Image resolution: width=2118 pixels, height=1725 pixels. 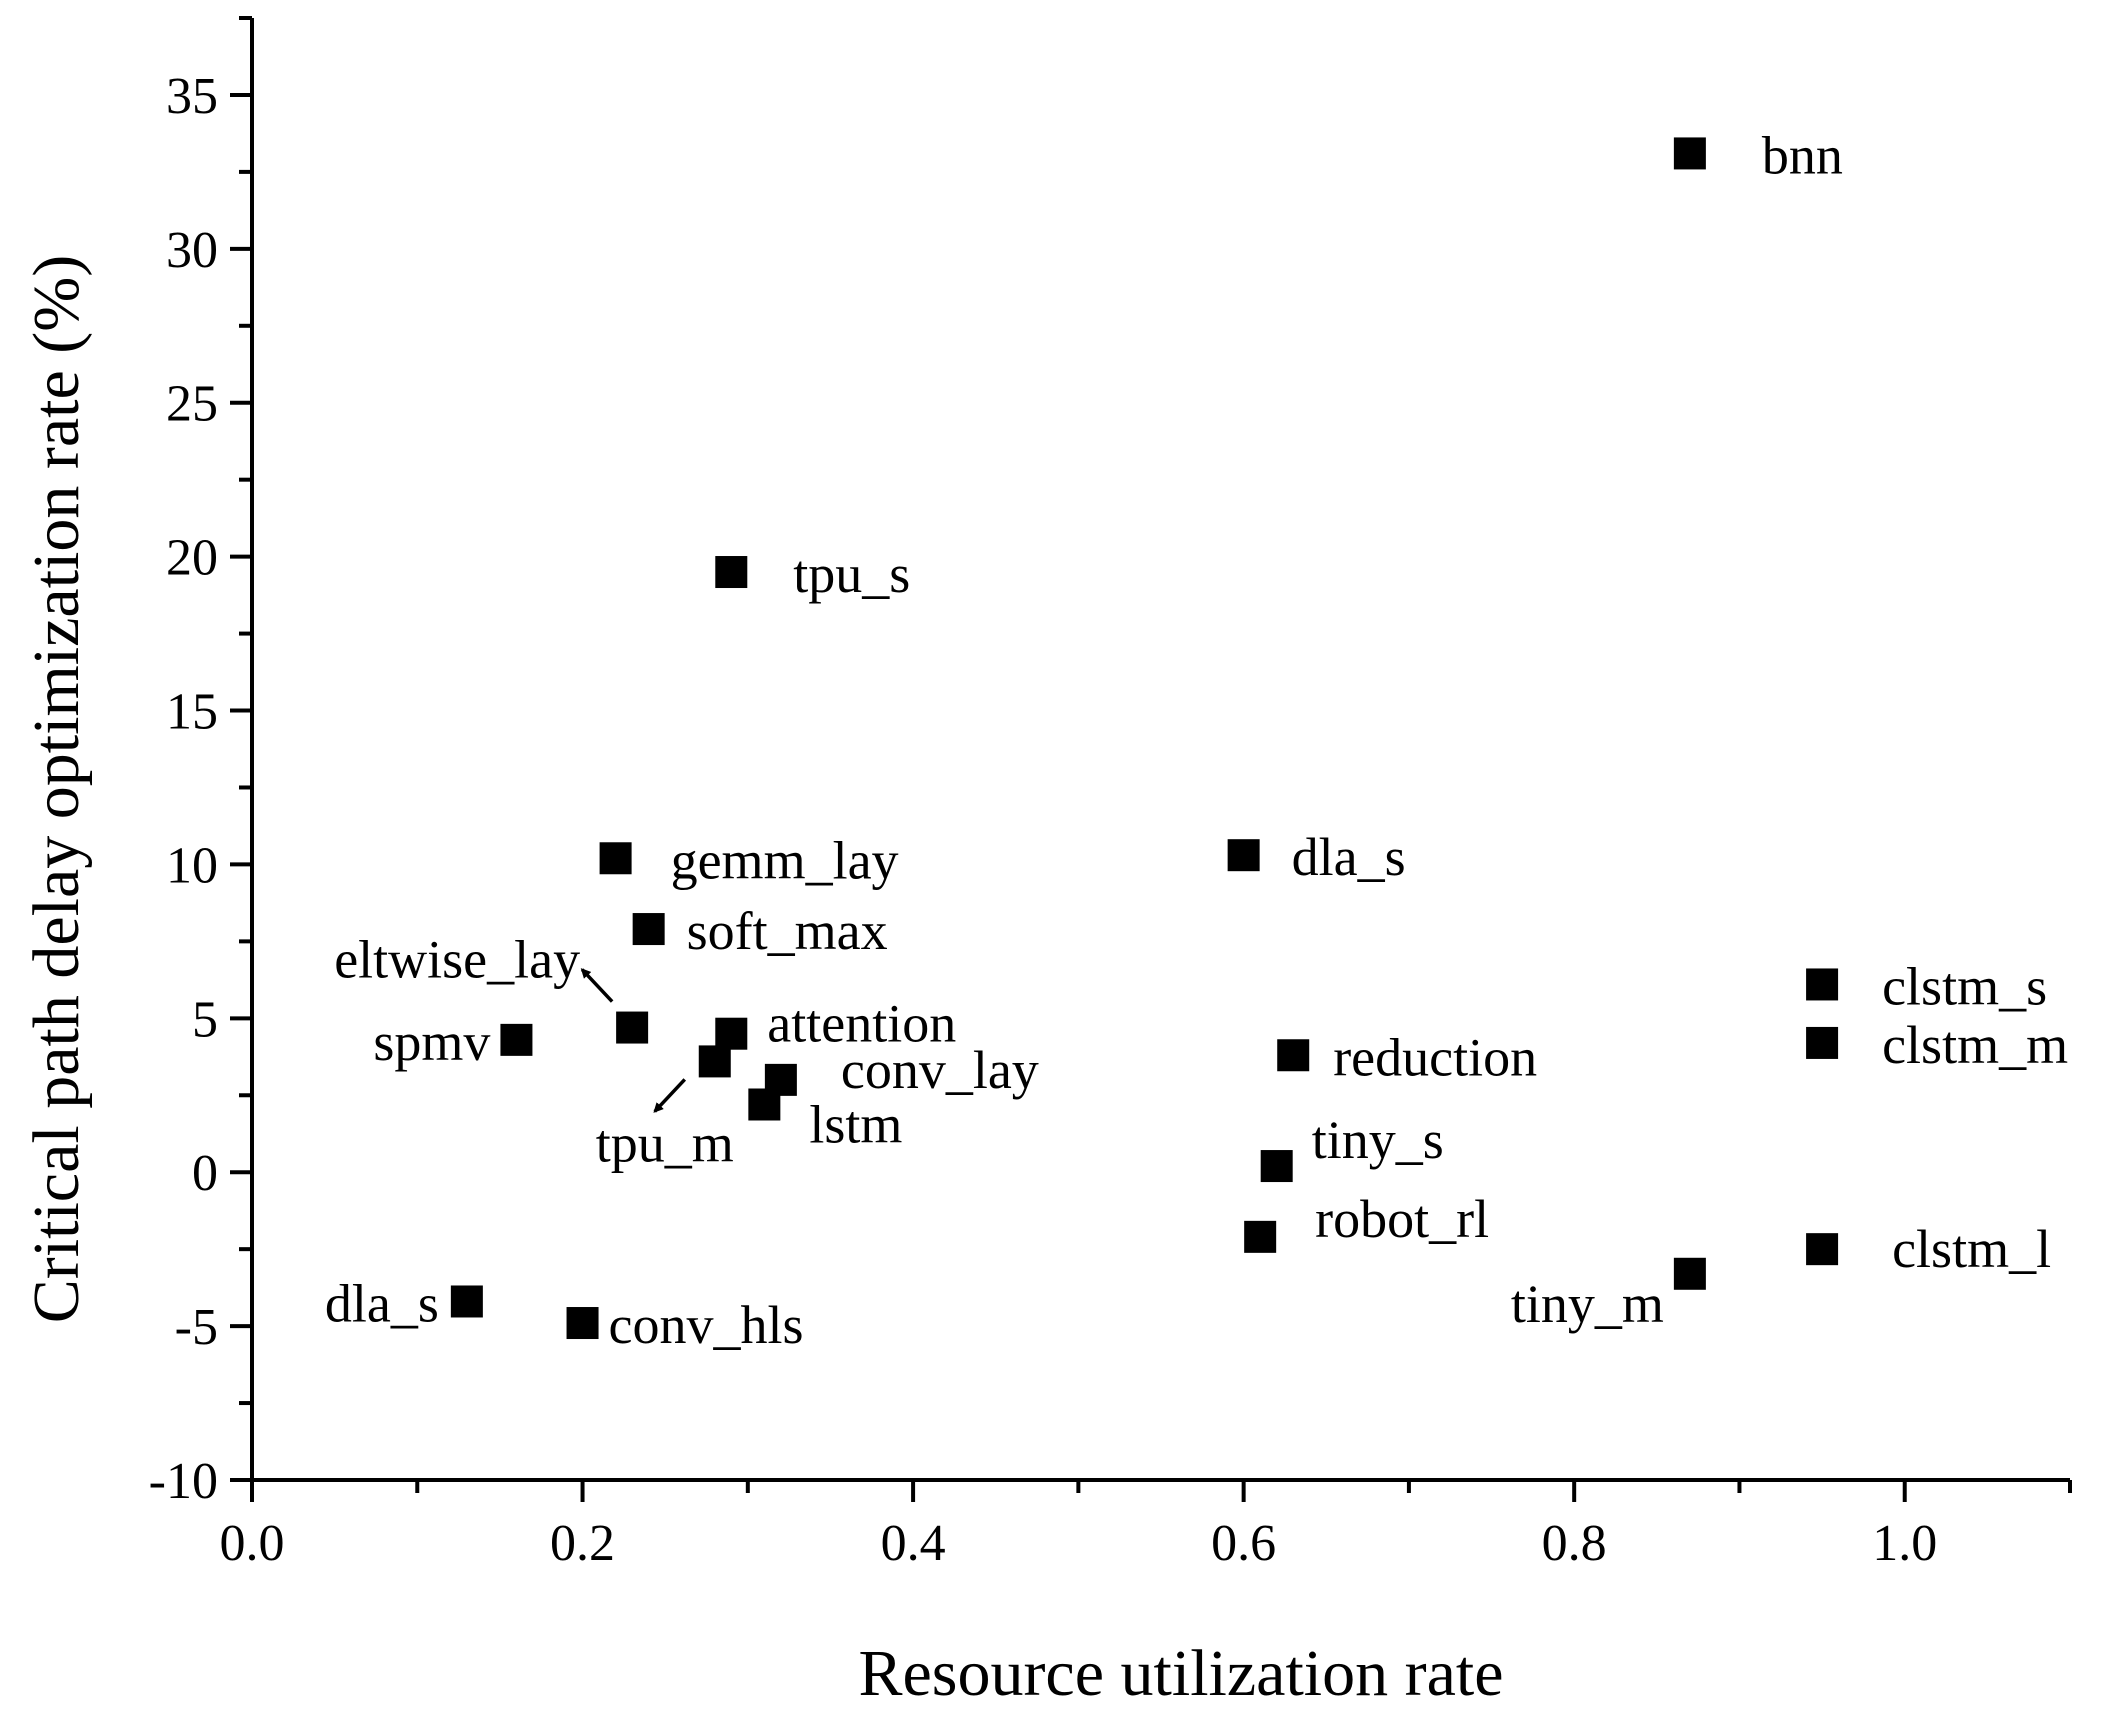 I want to click on data-point-gemm-lay, so click(x=615, y=858).